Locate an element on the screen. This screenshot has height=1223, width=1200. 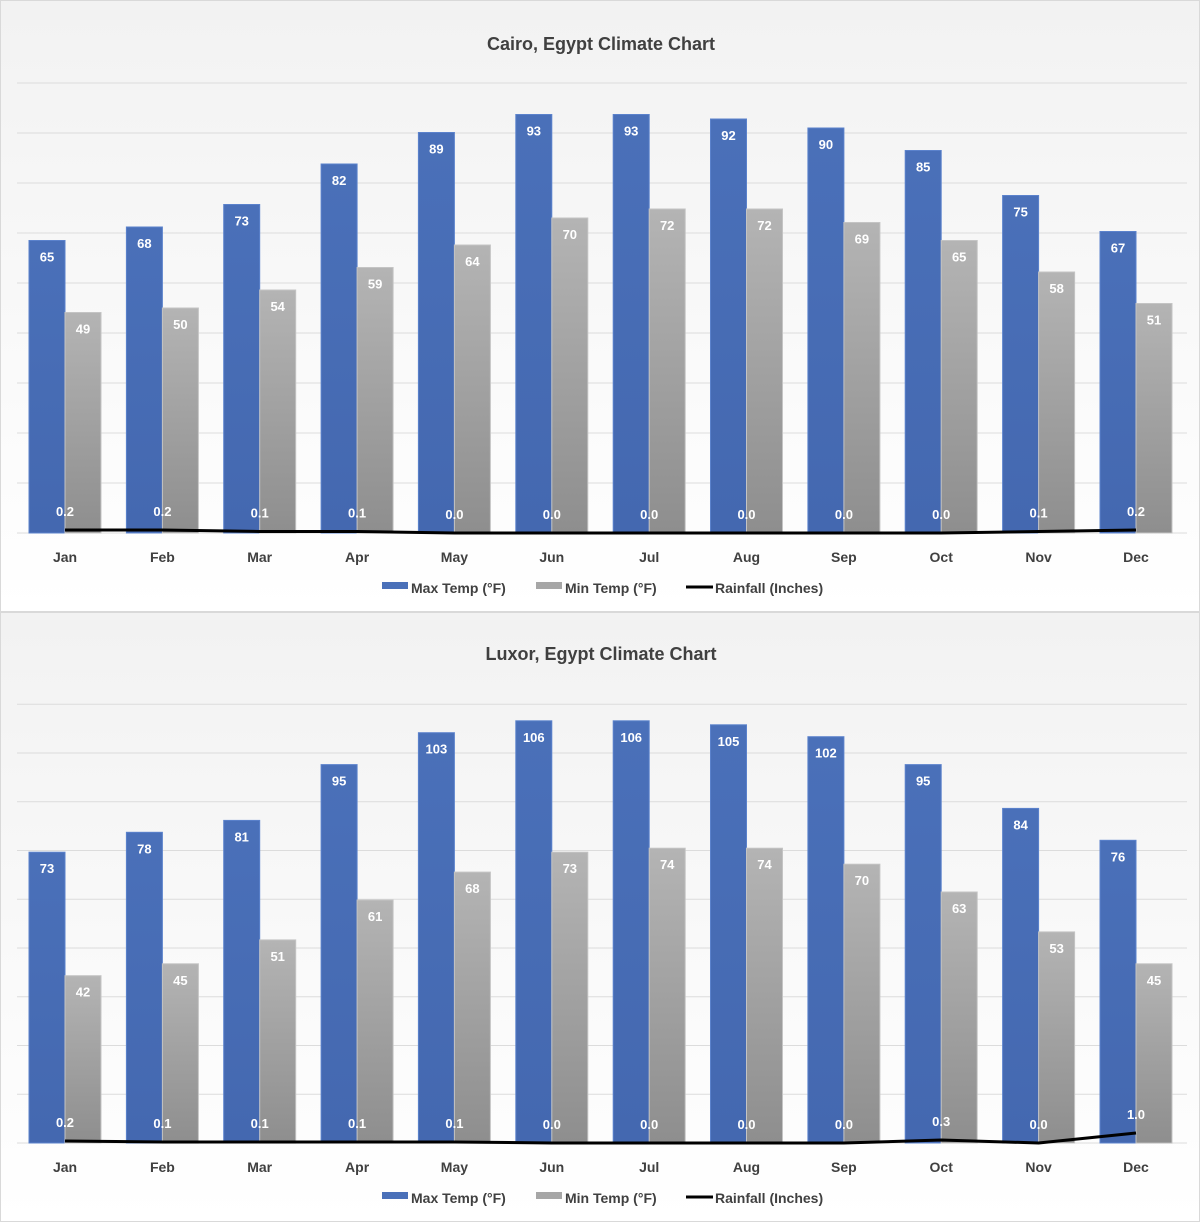
min-temp-label: 51 is located at coordinates (277, 956).